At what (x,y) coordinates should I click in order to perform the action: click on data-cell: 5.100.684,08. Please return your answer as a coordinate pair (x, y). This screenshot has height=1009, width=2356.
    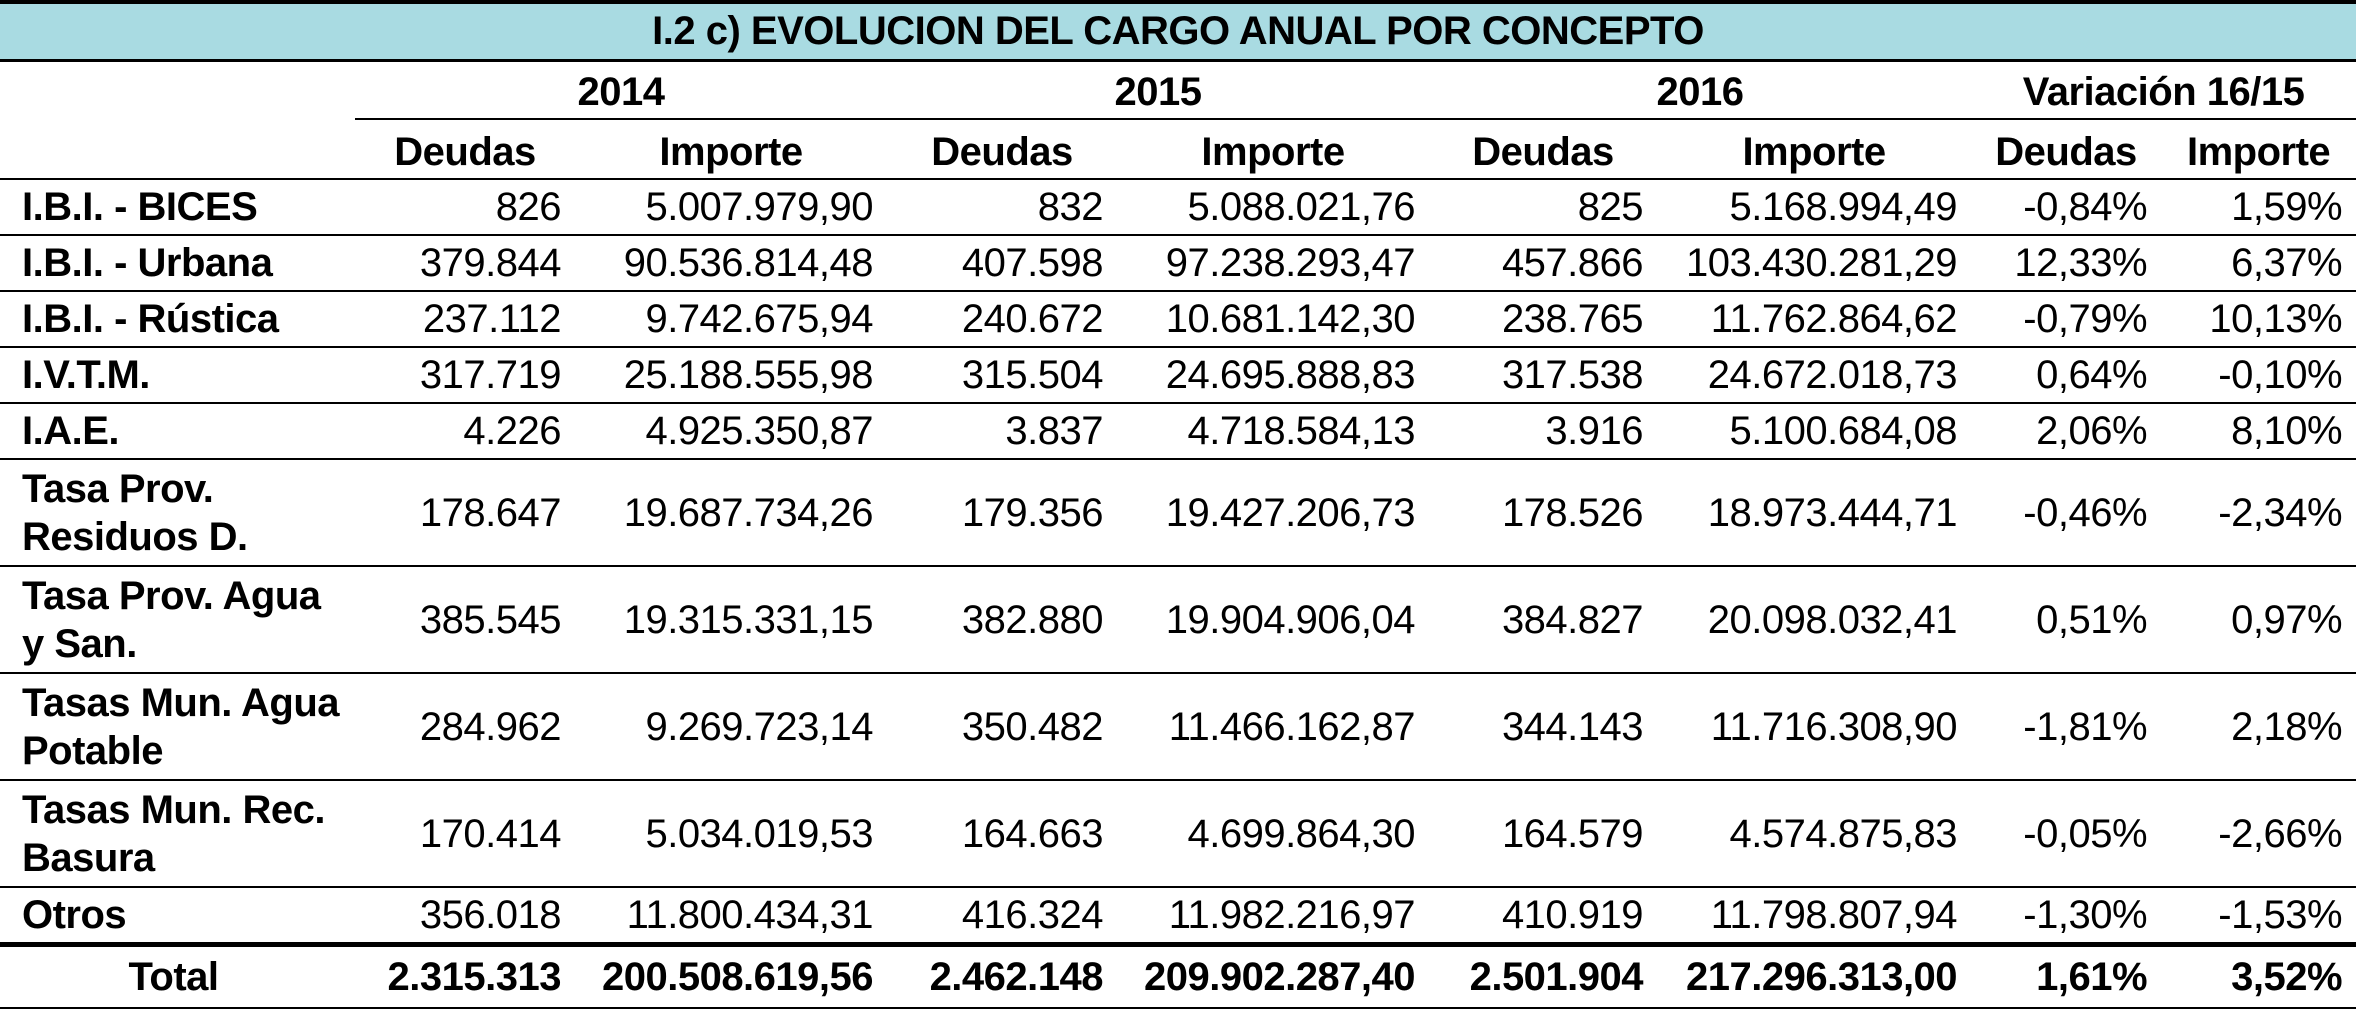
    Looking at the image, I should click on (1814, 431).